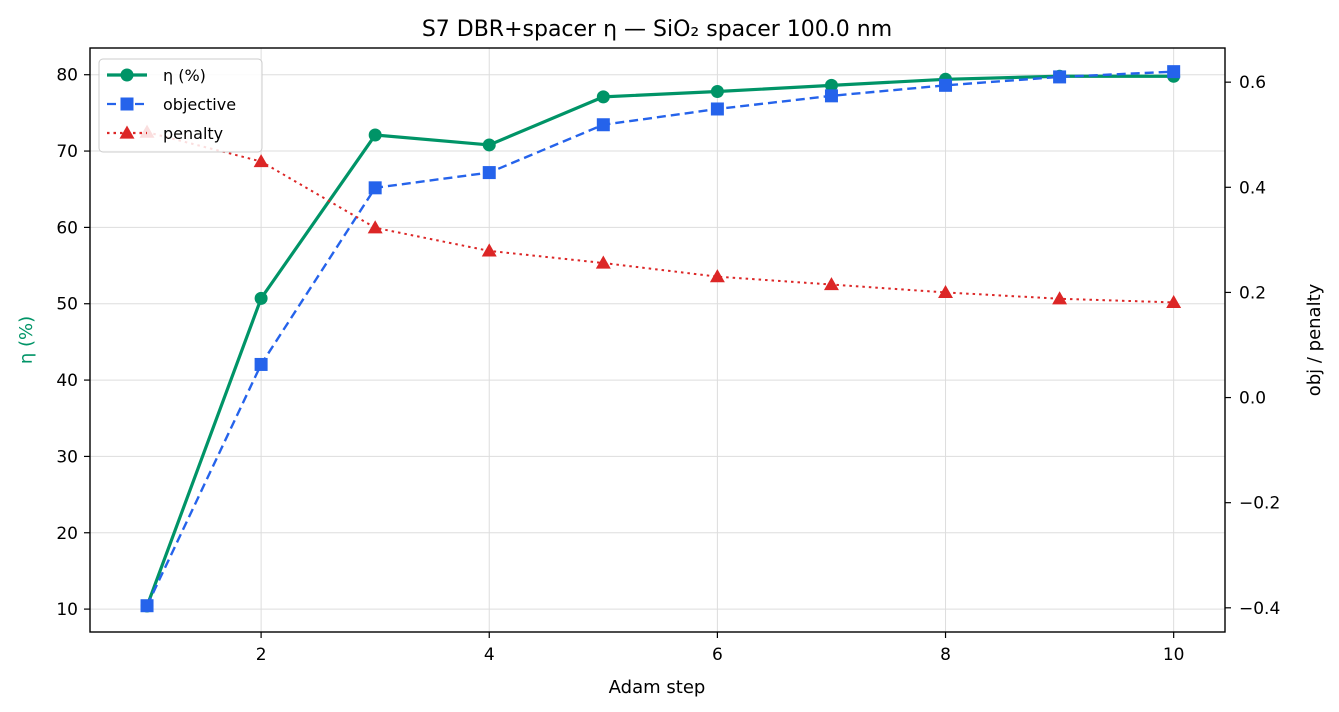 The height and width of the screenshot is (712, 1339). What do you see at coordinates (1252, 346) in the screenshot?
I see `y-right-axis-ticks: −0.4 −0.2 0.0 0.2 0.4 0.6` at bounding box center [1252, 346].